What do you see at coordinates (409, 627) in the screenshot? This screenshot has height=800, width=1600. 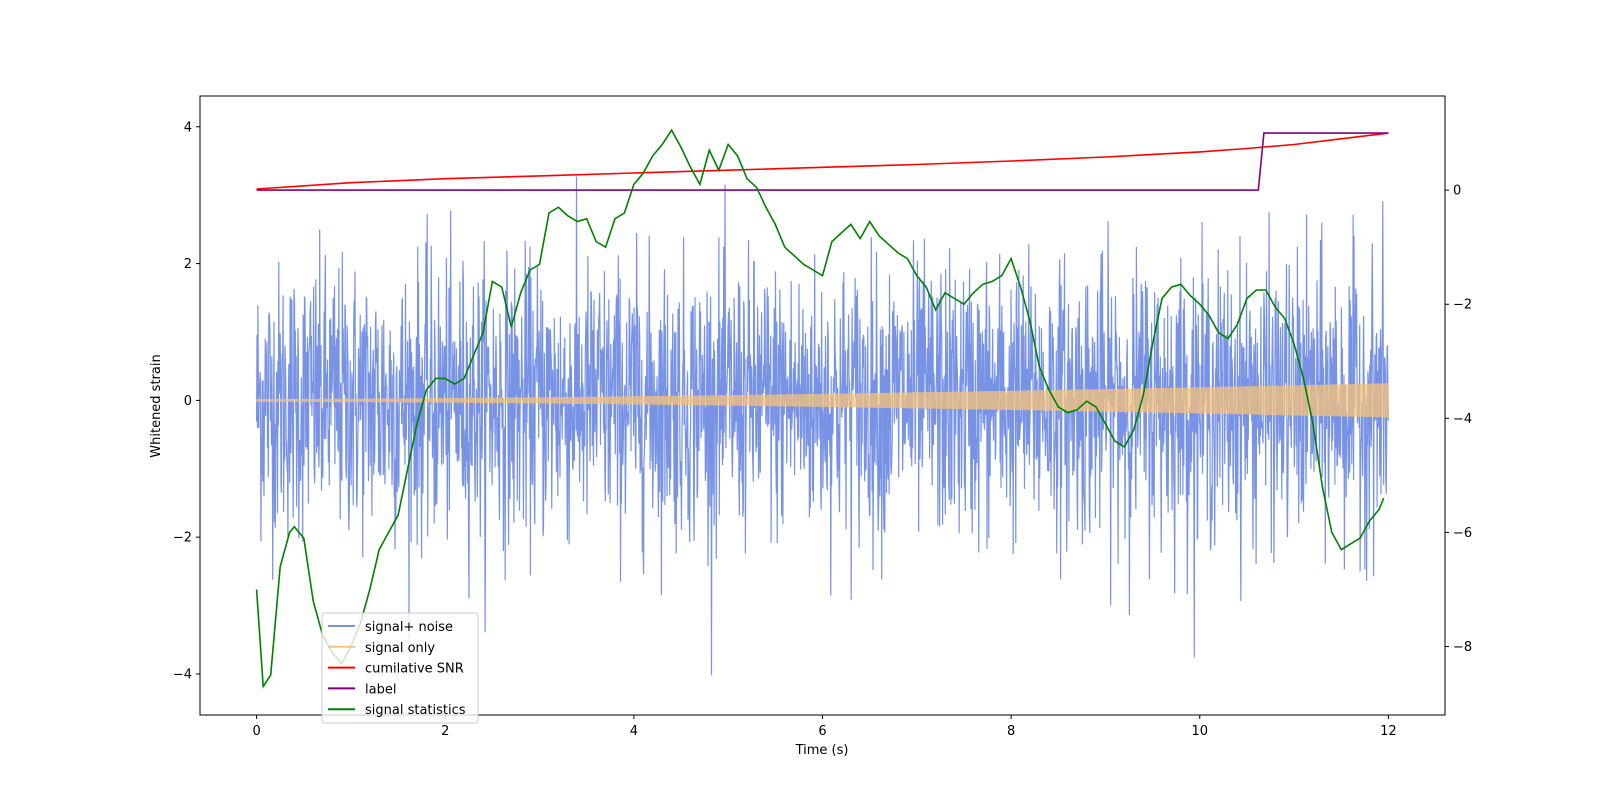 I see `legend-label: signal+ noise` at bounding box center [409, 627].